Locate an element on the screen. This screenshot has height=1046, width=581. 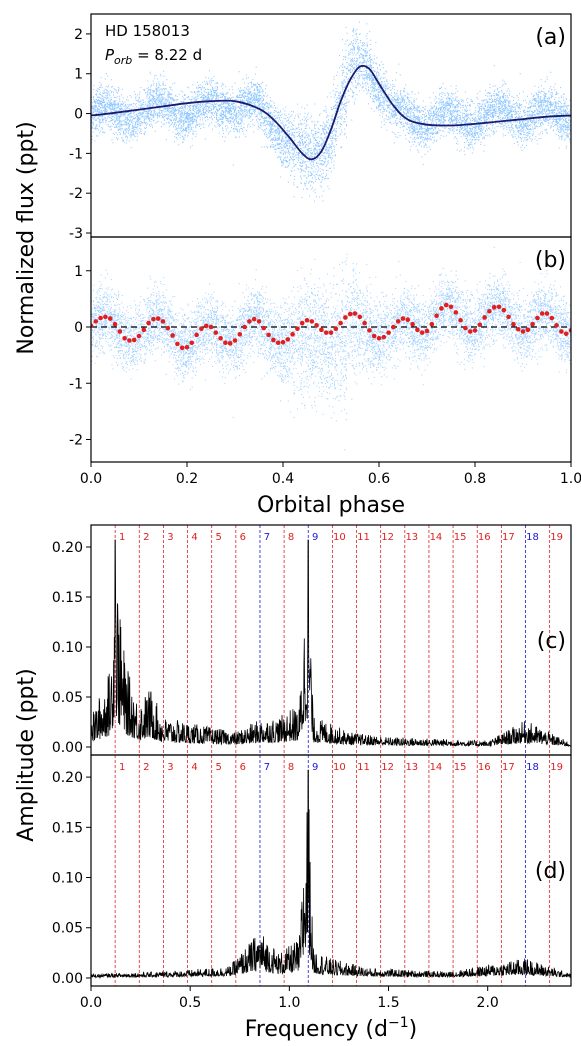
panel-c-label: (c) is located at coordinates (551, 641).